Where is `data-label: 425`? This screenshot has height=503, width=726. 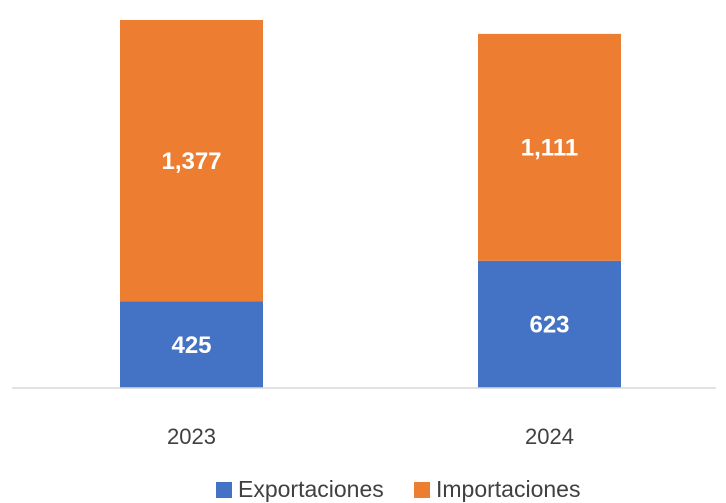
data-label: 425 is located at coordinates (191, 345).